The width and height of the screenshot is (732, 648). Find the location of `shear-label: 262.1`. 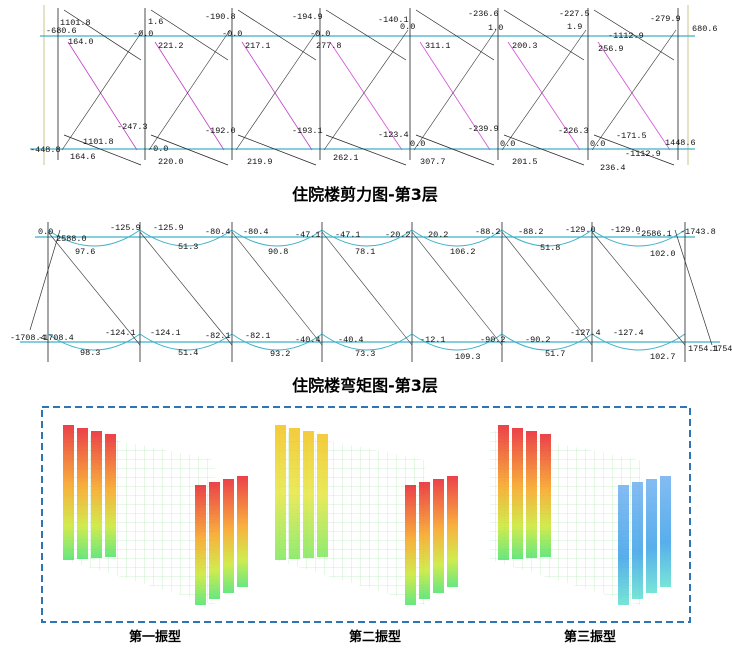

shear-label: 262.1 is located at coordinates (346, 158).